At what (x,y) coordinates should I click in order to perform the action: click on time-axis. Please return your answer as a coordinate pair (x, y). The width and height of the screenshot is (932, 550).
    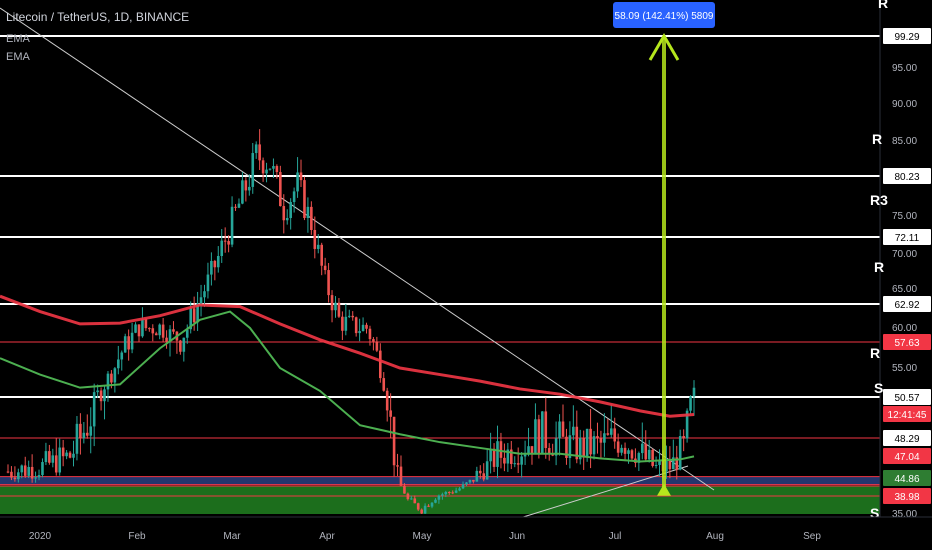
    Looking at the image, I should click on (466, 533).